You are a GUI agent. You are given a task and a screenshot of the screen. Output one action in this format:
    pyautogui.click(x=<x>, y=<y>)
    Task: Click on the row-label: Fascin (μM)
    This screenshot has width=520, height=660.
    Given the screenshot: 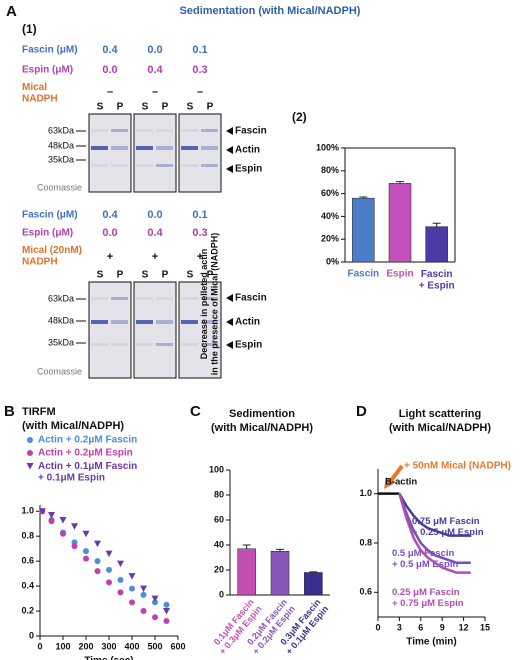 What is the action you would take?
    pyautogui.click(x=50, y=50)
    